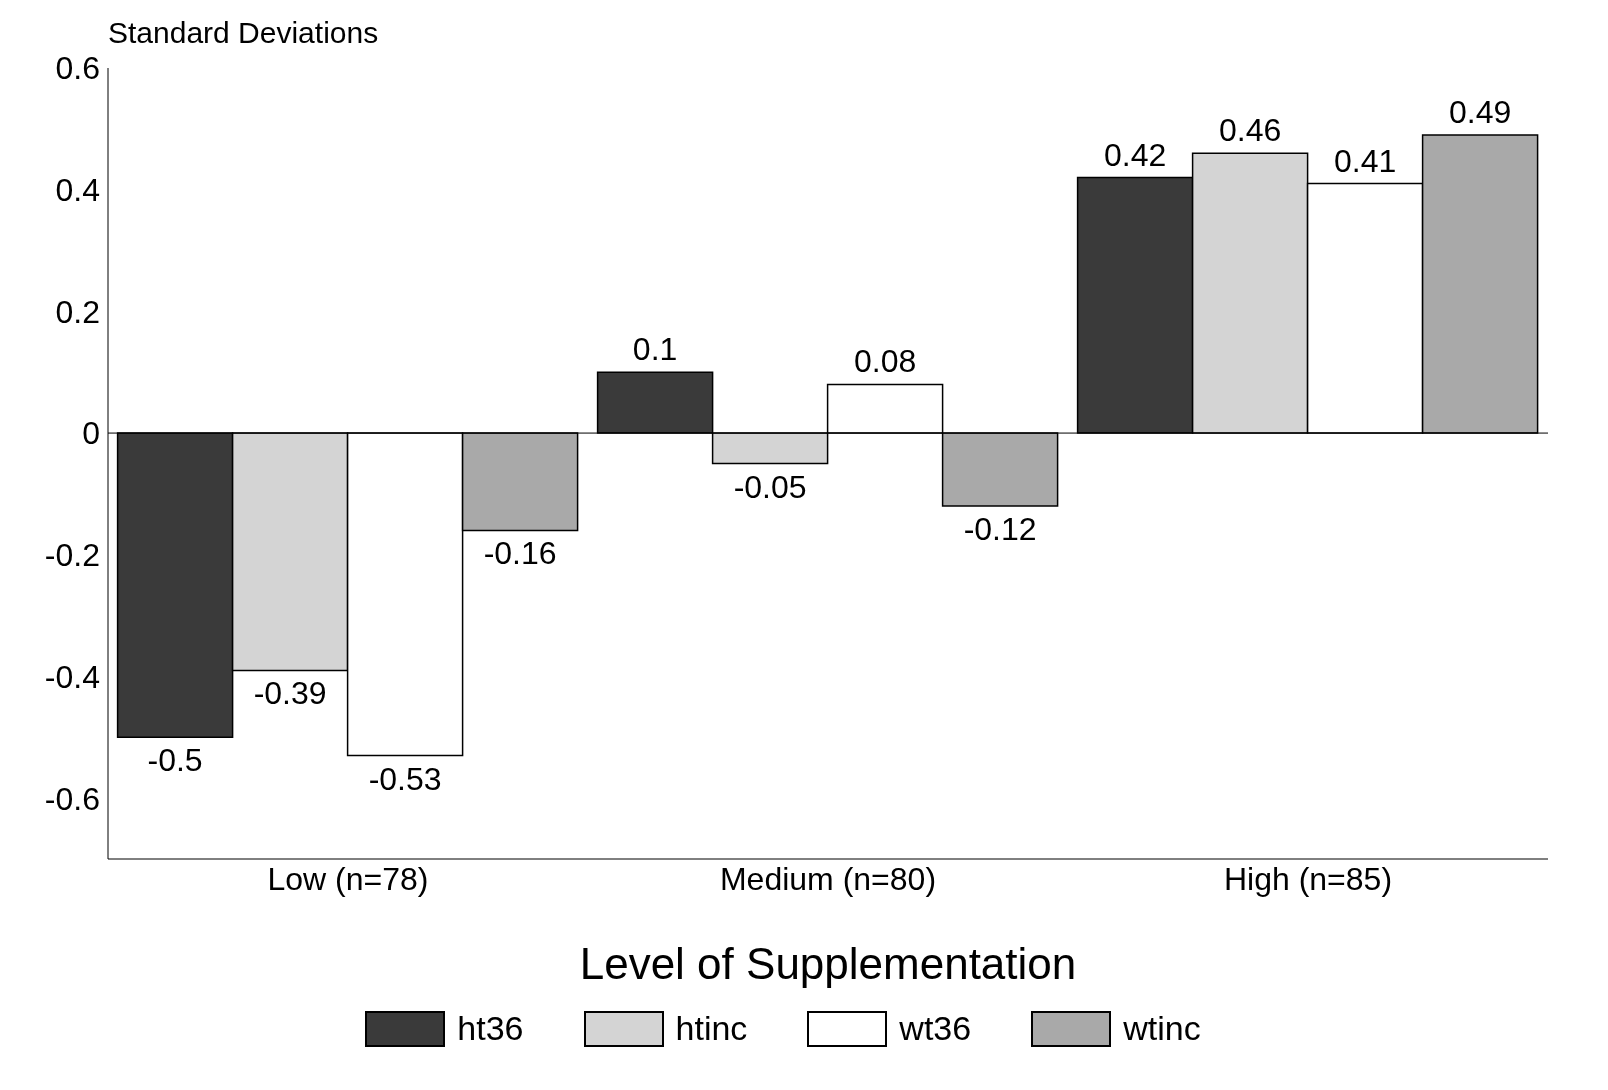 The height and width of the screenshot is (1090, 1608). Describe the element at coordinates (77, 190) in the screenshot. I see `y-tick-label: 0.4` at that location.